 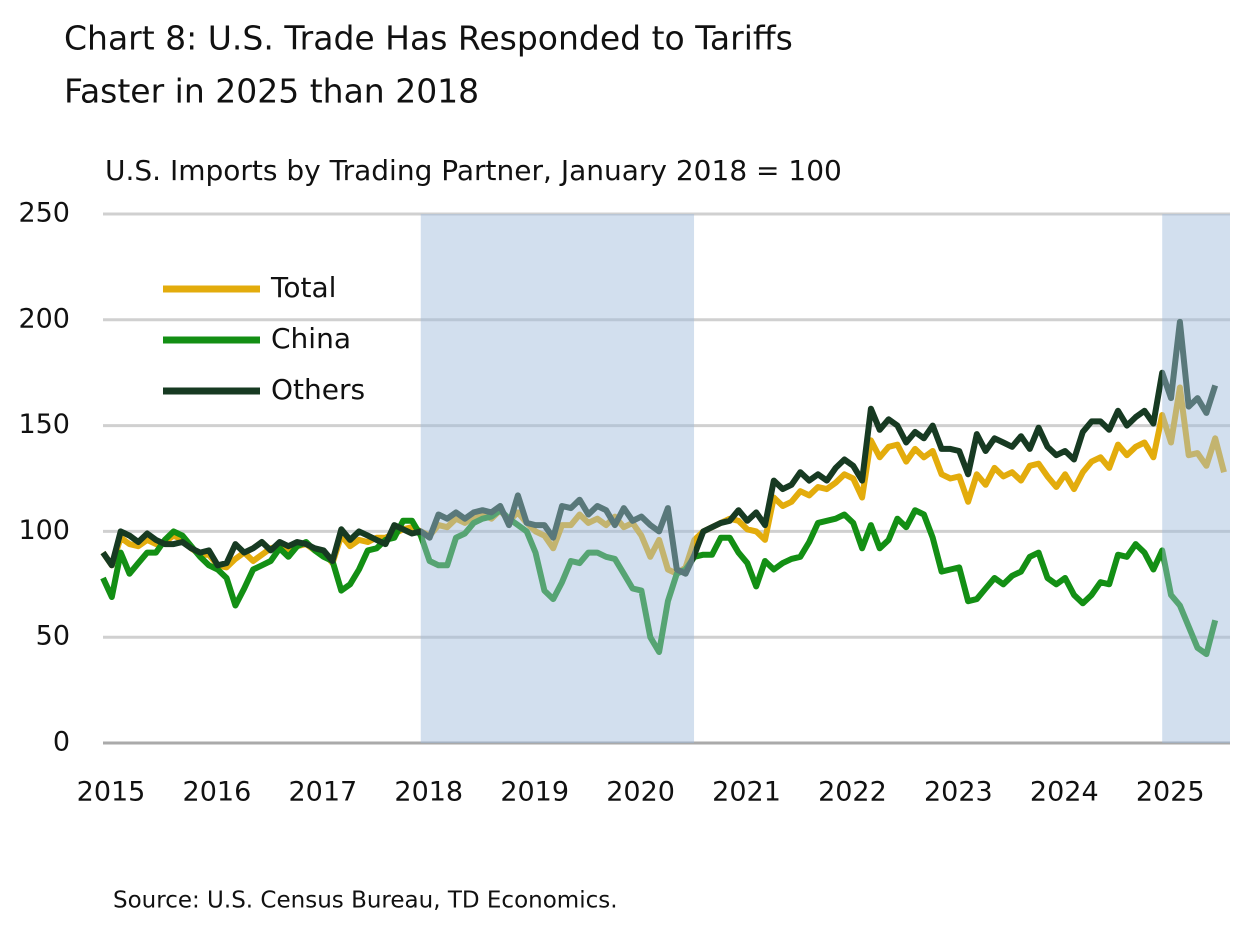 What do you see at coordinates (1064, 792) in the screenshot?
I see `x-tick-label: 2024` at bounding box center [1064, 792].